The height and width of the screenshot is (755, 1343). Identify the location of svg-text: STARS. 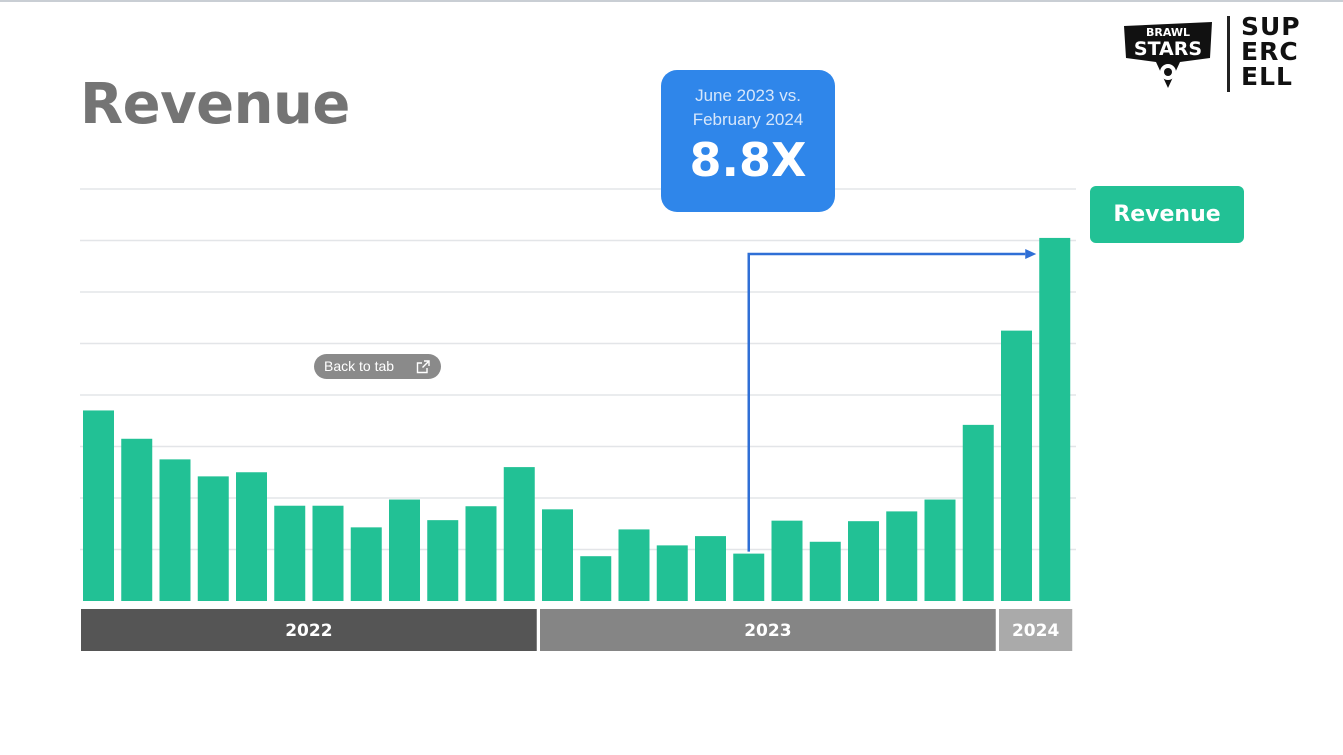
(1168, 49).